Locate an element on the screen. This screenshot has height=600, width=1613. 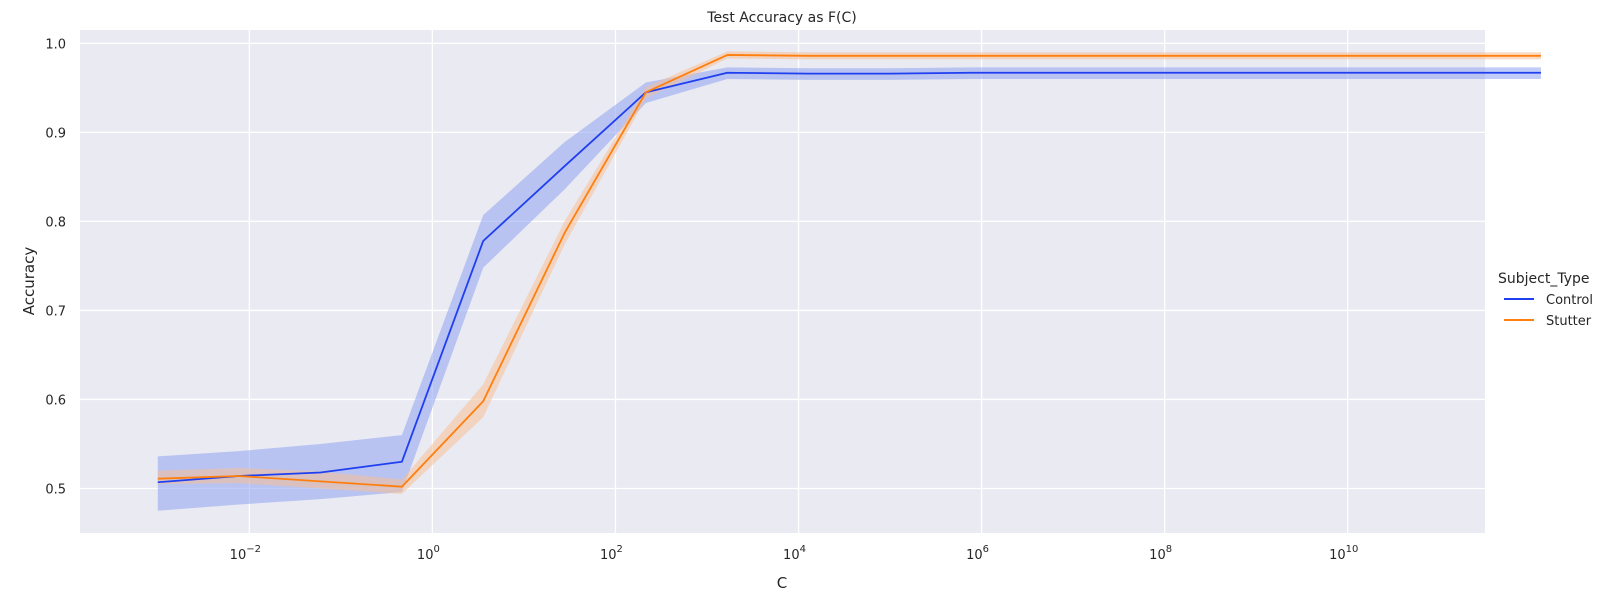
x-tick-label: 10⁶ is located at coordinates (977, 553).